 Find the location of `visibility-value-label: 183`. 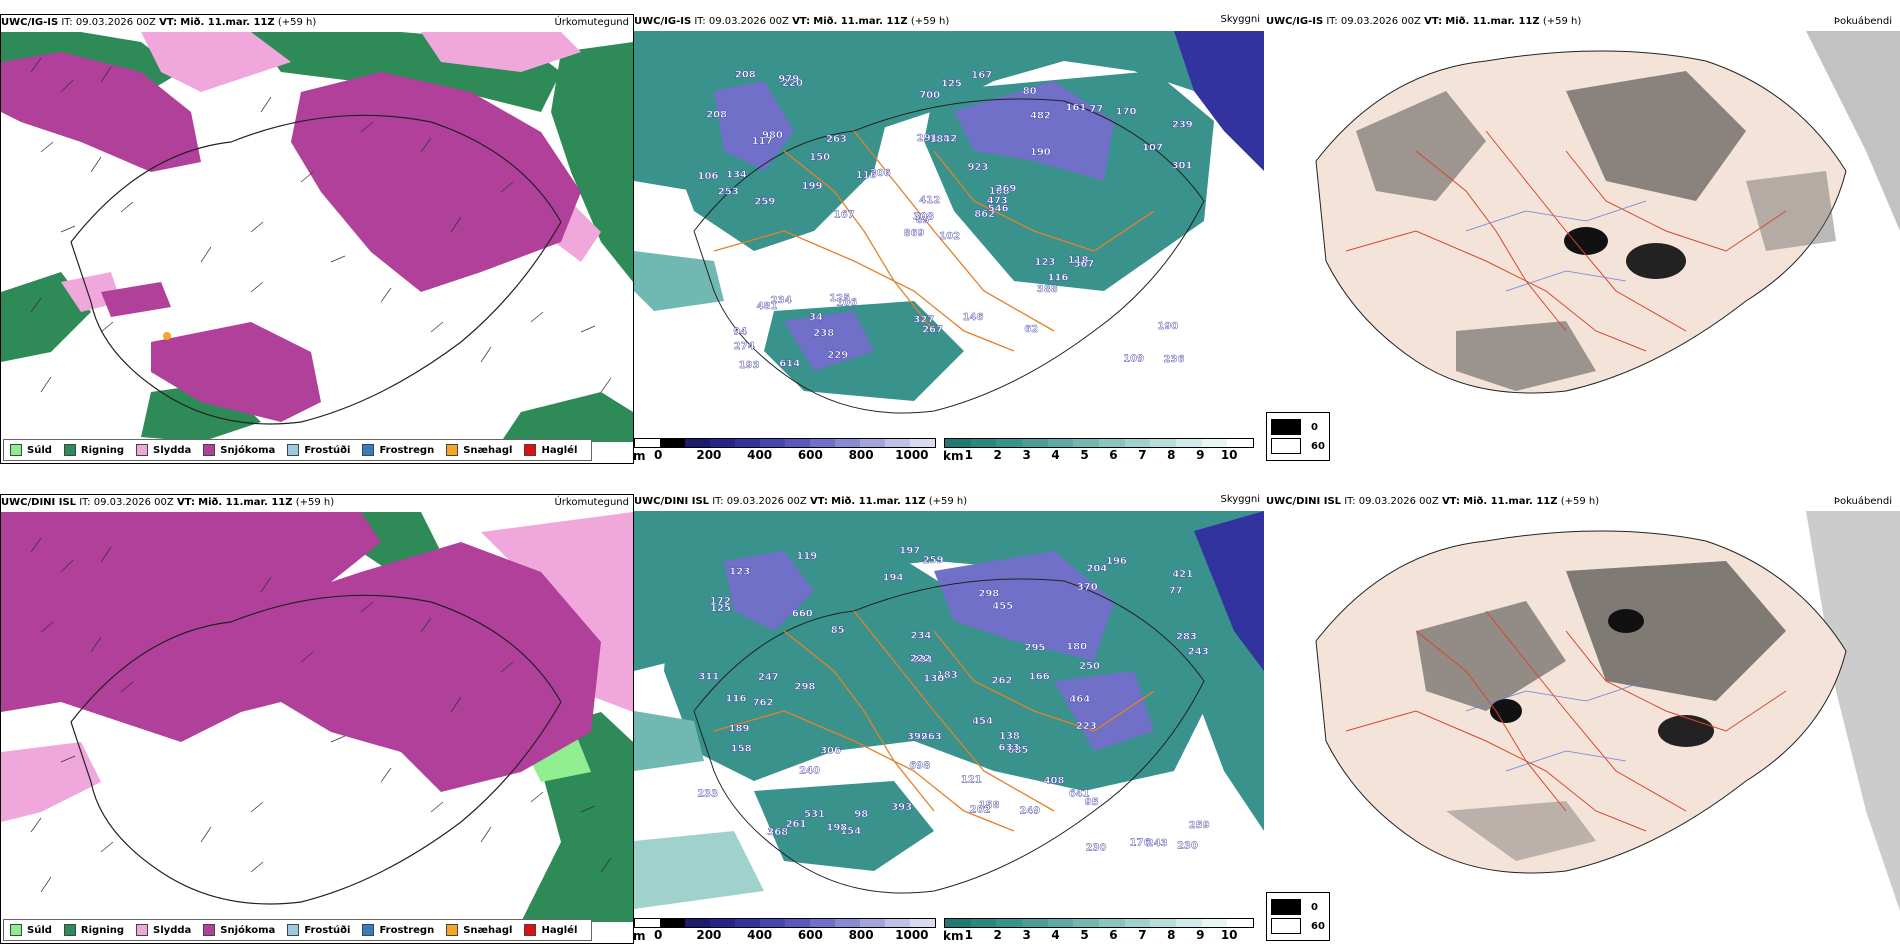

visibility-value-label: 183 is located at coordinates (947, 675).